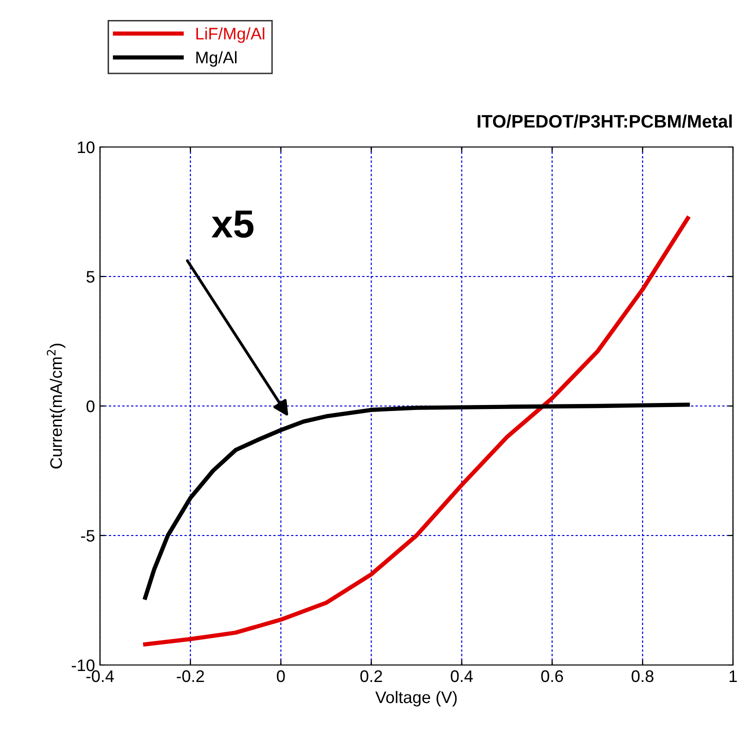  Describe the element at coordinates (605, 121) in the screenshot. I see `chart-title: ITO/PEDOT/P3HT:PCBM/Metal` at that location.